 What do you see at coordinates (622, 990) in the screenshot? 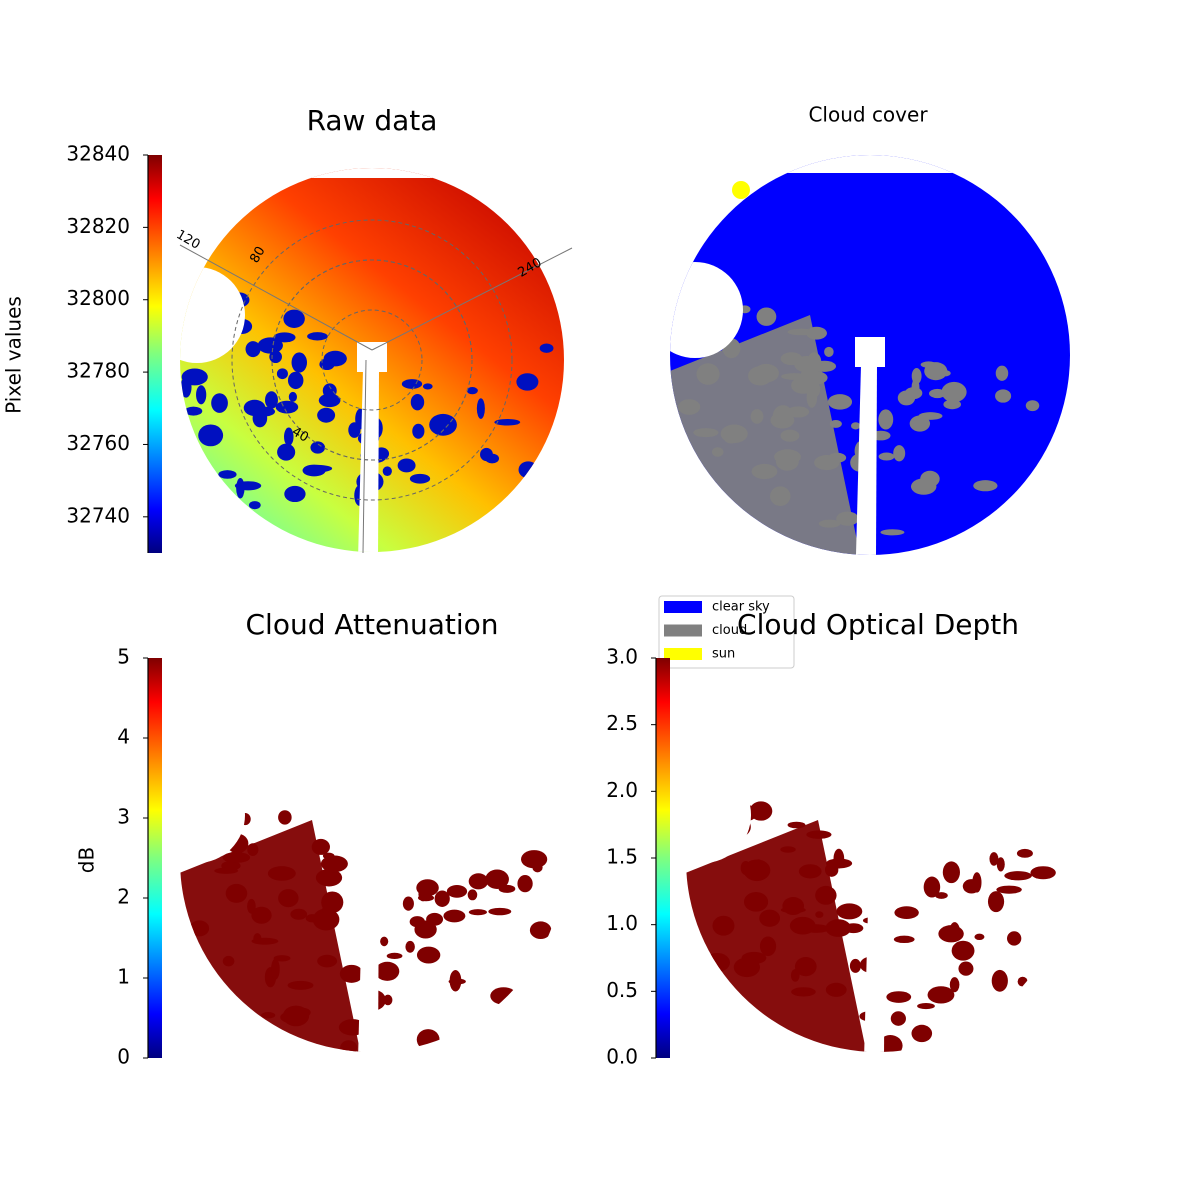
I see `colorbar-tick-label: 0.5` at bounding box center [622, 990].